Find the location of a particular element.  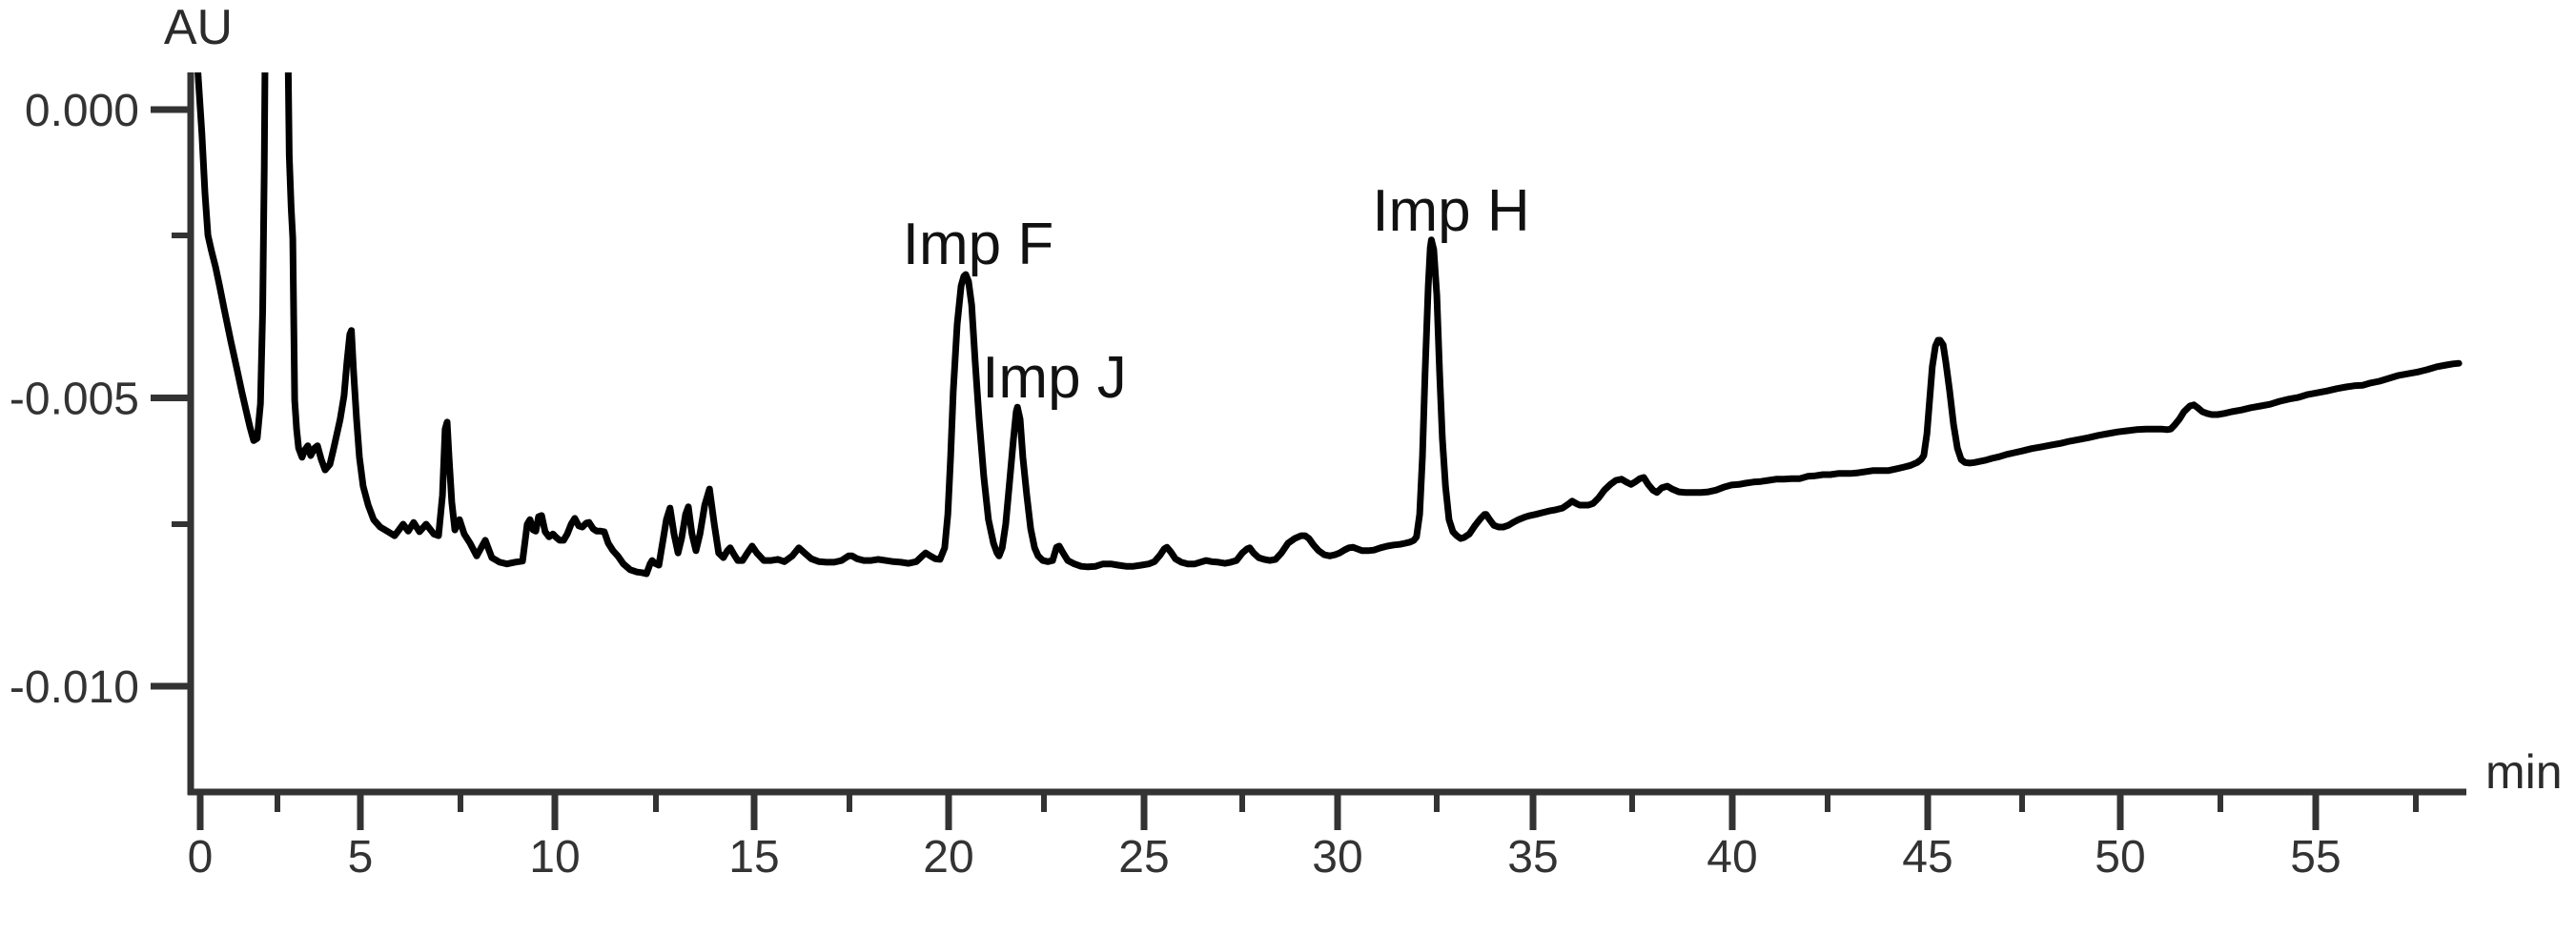

x-tick-label: 15 is located at coordinates (753, 857).